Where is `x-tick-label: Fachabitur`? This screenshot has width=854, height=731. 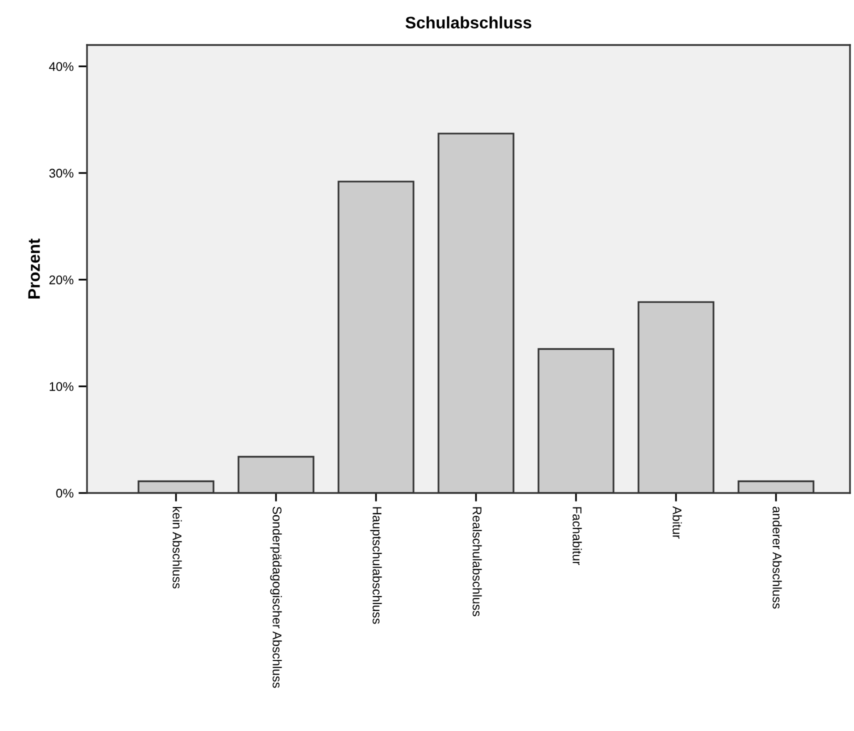 x-tick-label: Fachabitur is located at coordinates (577, 536).